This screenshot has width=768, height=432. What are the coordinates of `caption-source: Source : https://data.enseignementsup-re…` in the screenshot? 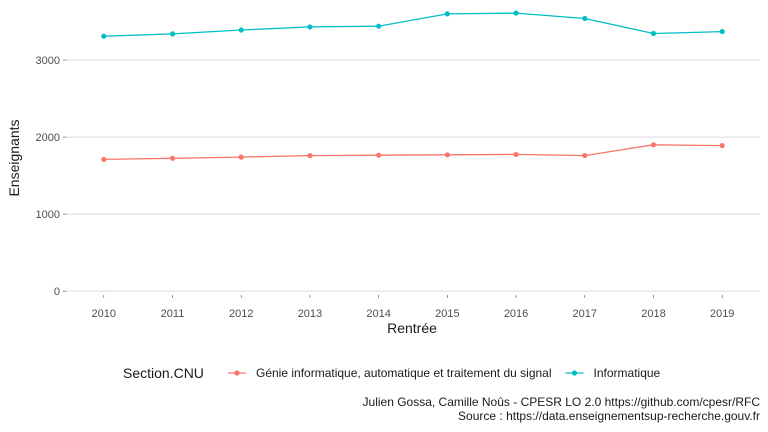 It's located at (609, 416).